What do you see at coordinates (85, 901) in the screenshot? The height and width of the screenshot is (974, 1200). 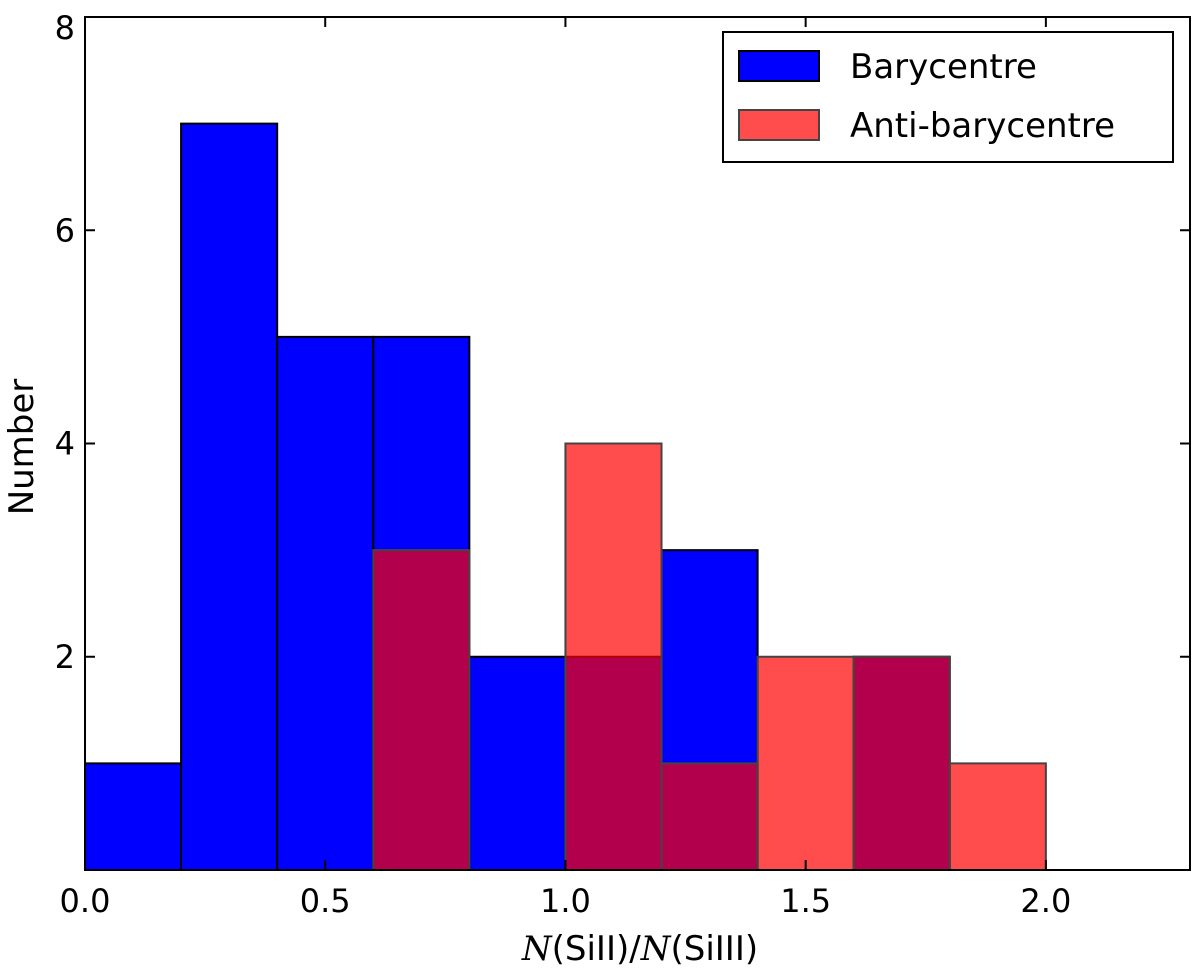 I see `x-tick-label: 0.0` at bounding box center [85, 901].